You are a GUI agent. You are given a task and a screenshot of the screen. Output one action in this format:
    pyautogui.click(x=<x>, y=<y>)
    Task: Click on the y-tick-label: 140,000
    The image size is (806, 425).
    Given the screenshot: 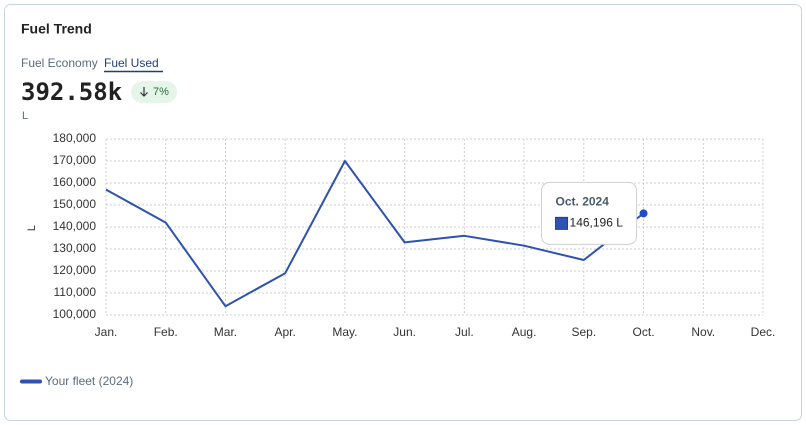 What is the action you would take?
    pyautogui.click(x=75, y=226)
    